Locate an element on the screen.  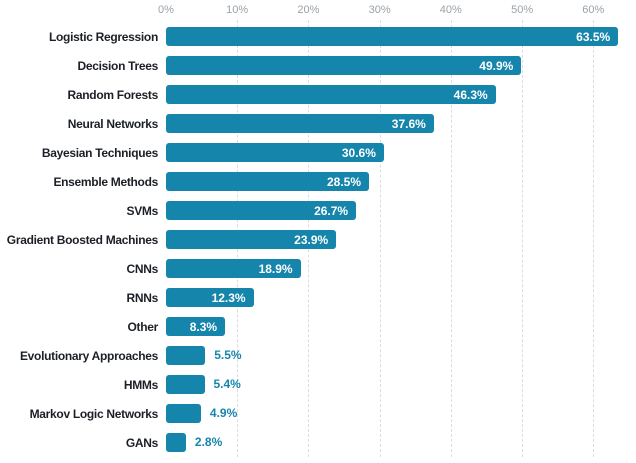
bar-area: 18.9% is located at coordinates (401, 268).